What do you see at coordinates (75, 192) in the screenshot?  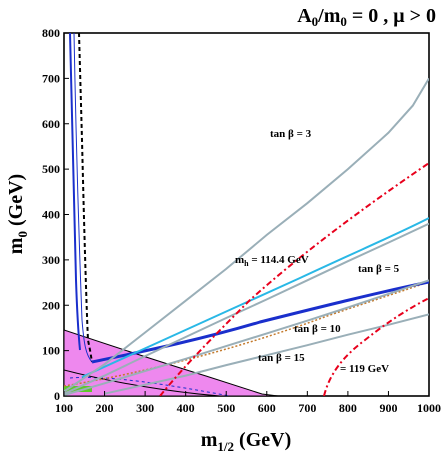 I see `relic-sliver` at bounding box center [75, 192].